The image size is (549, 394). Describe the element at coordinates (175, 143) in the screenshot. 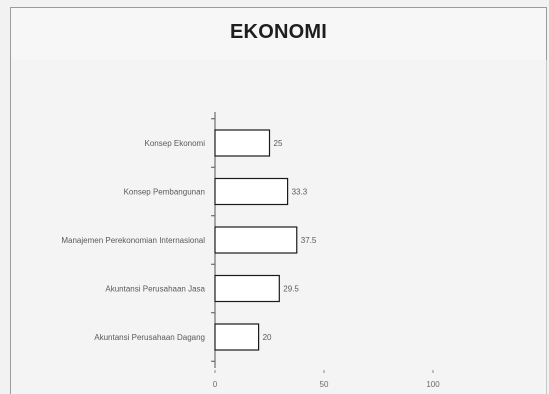

I see `category-label: Konsep Ekonomi` at that location.